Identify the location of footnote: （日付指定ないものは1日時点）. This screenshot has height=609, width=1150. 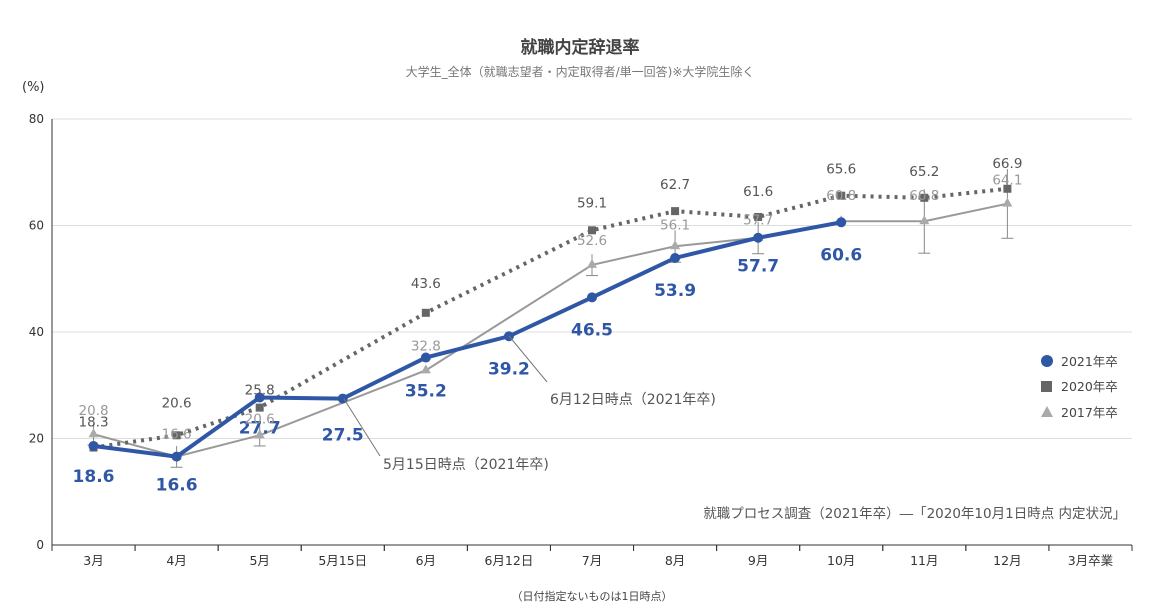
(592, 596).